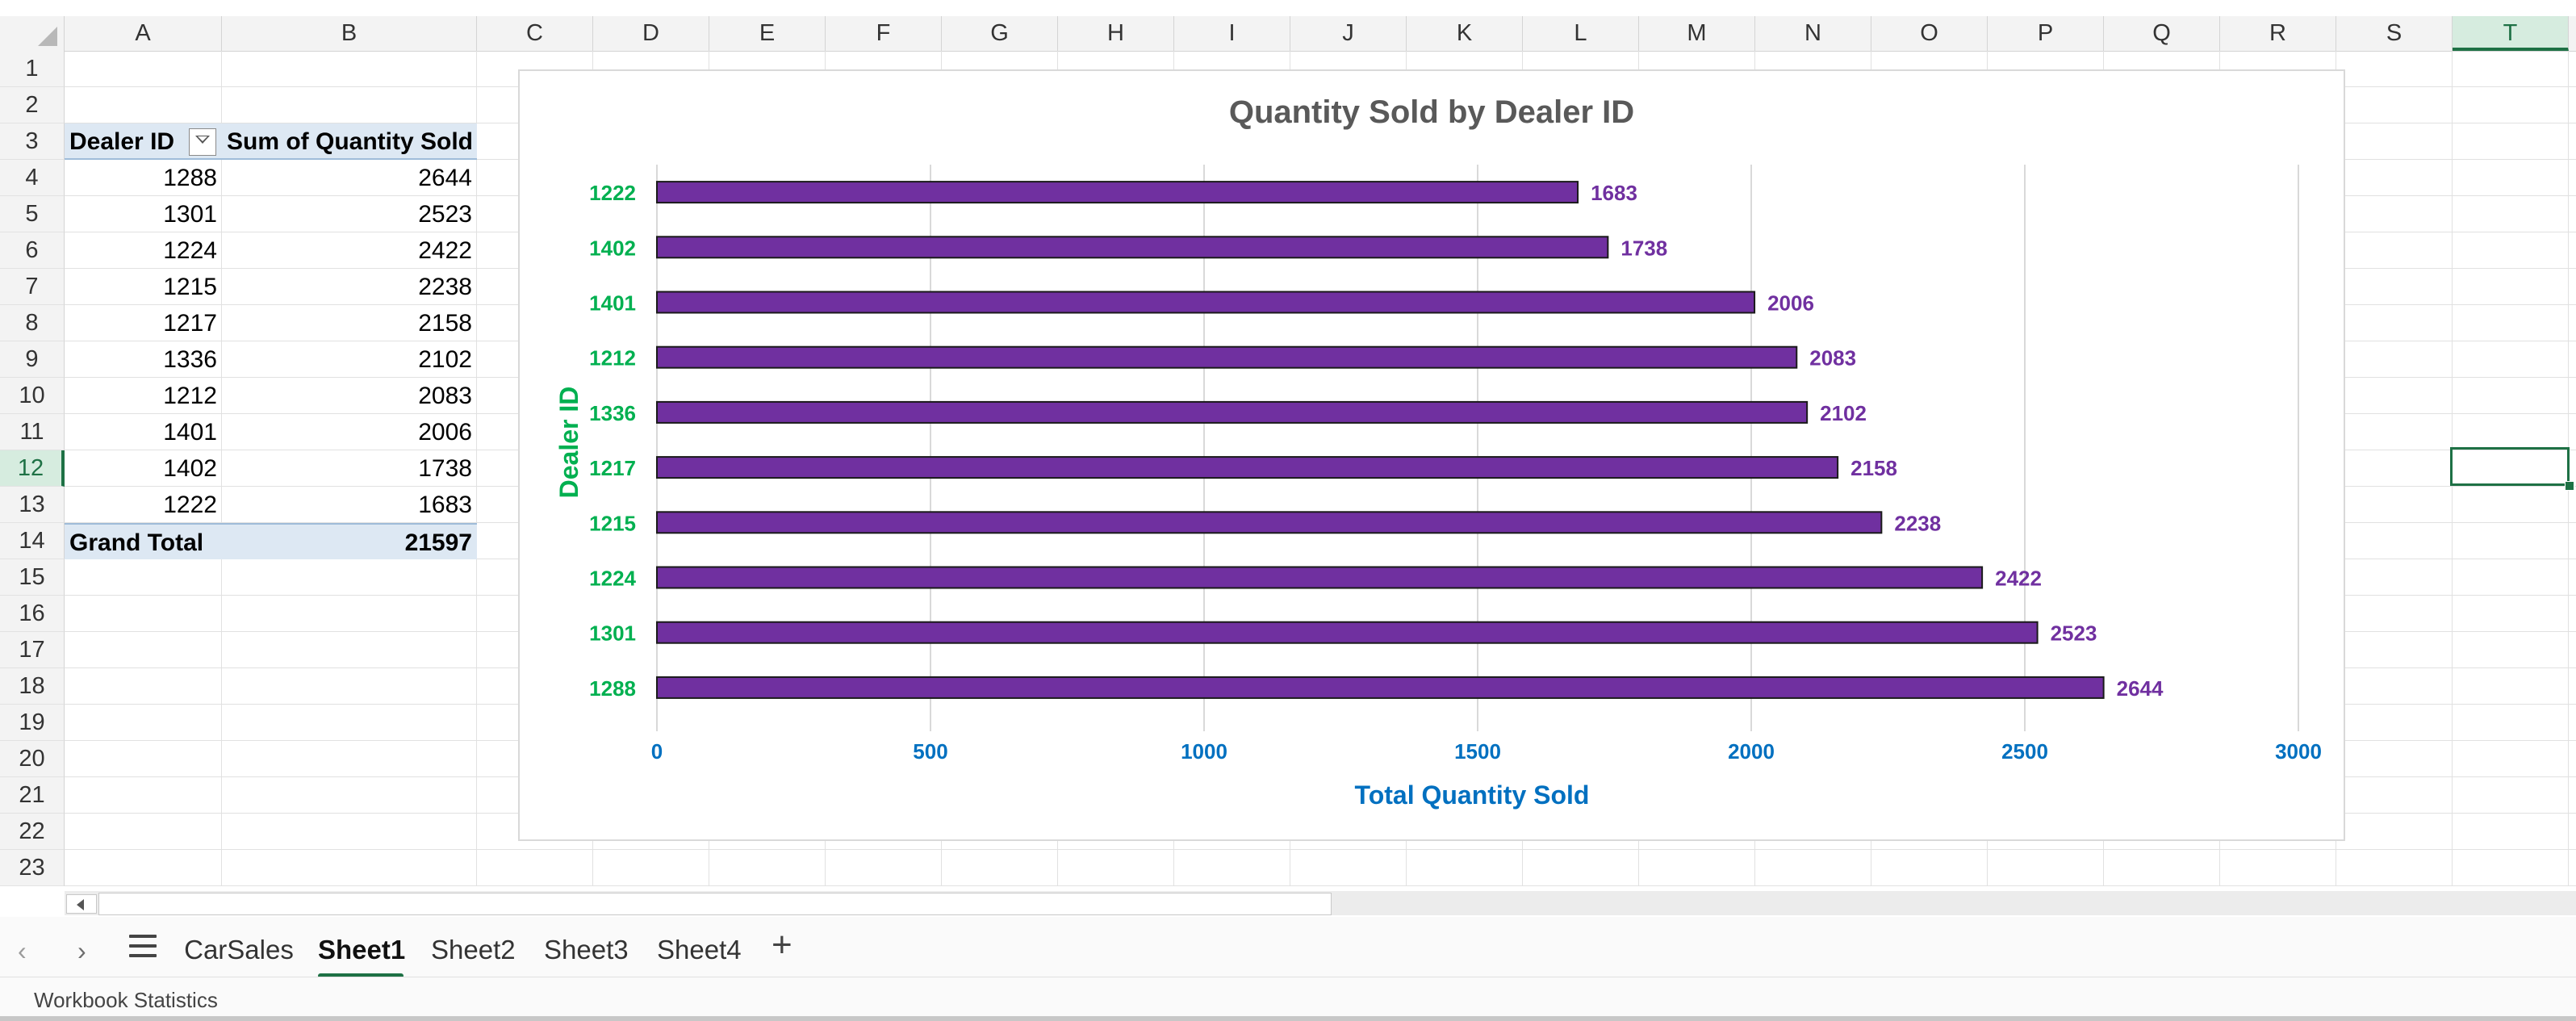 This screenshot has width=2576, height=1021. Describe the element at coordinates (535, 33) in the screenshot. I see `column-header-c: C` at that location.